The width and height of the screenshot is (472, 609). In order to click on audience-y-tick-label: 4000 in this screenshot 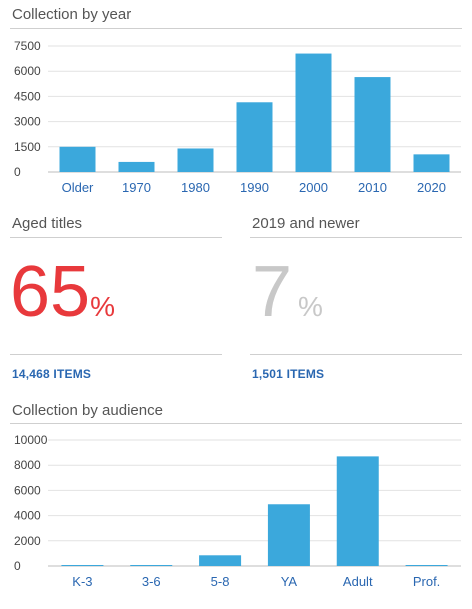, I will do `click(27, 516)`.